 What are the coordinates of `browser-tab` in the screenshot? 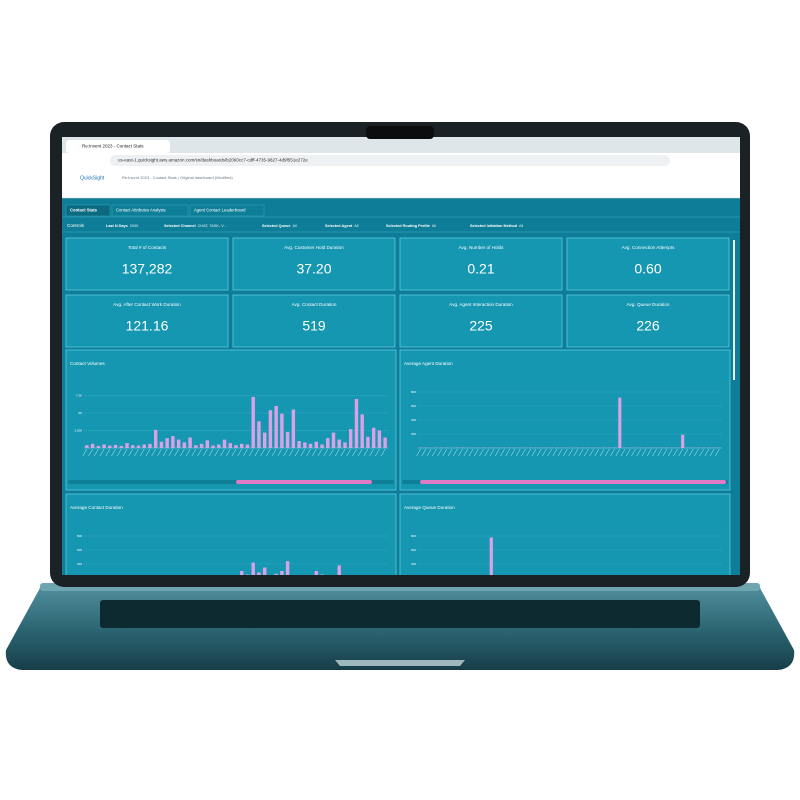 It's located at (118, 146).